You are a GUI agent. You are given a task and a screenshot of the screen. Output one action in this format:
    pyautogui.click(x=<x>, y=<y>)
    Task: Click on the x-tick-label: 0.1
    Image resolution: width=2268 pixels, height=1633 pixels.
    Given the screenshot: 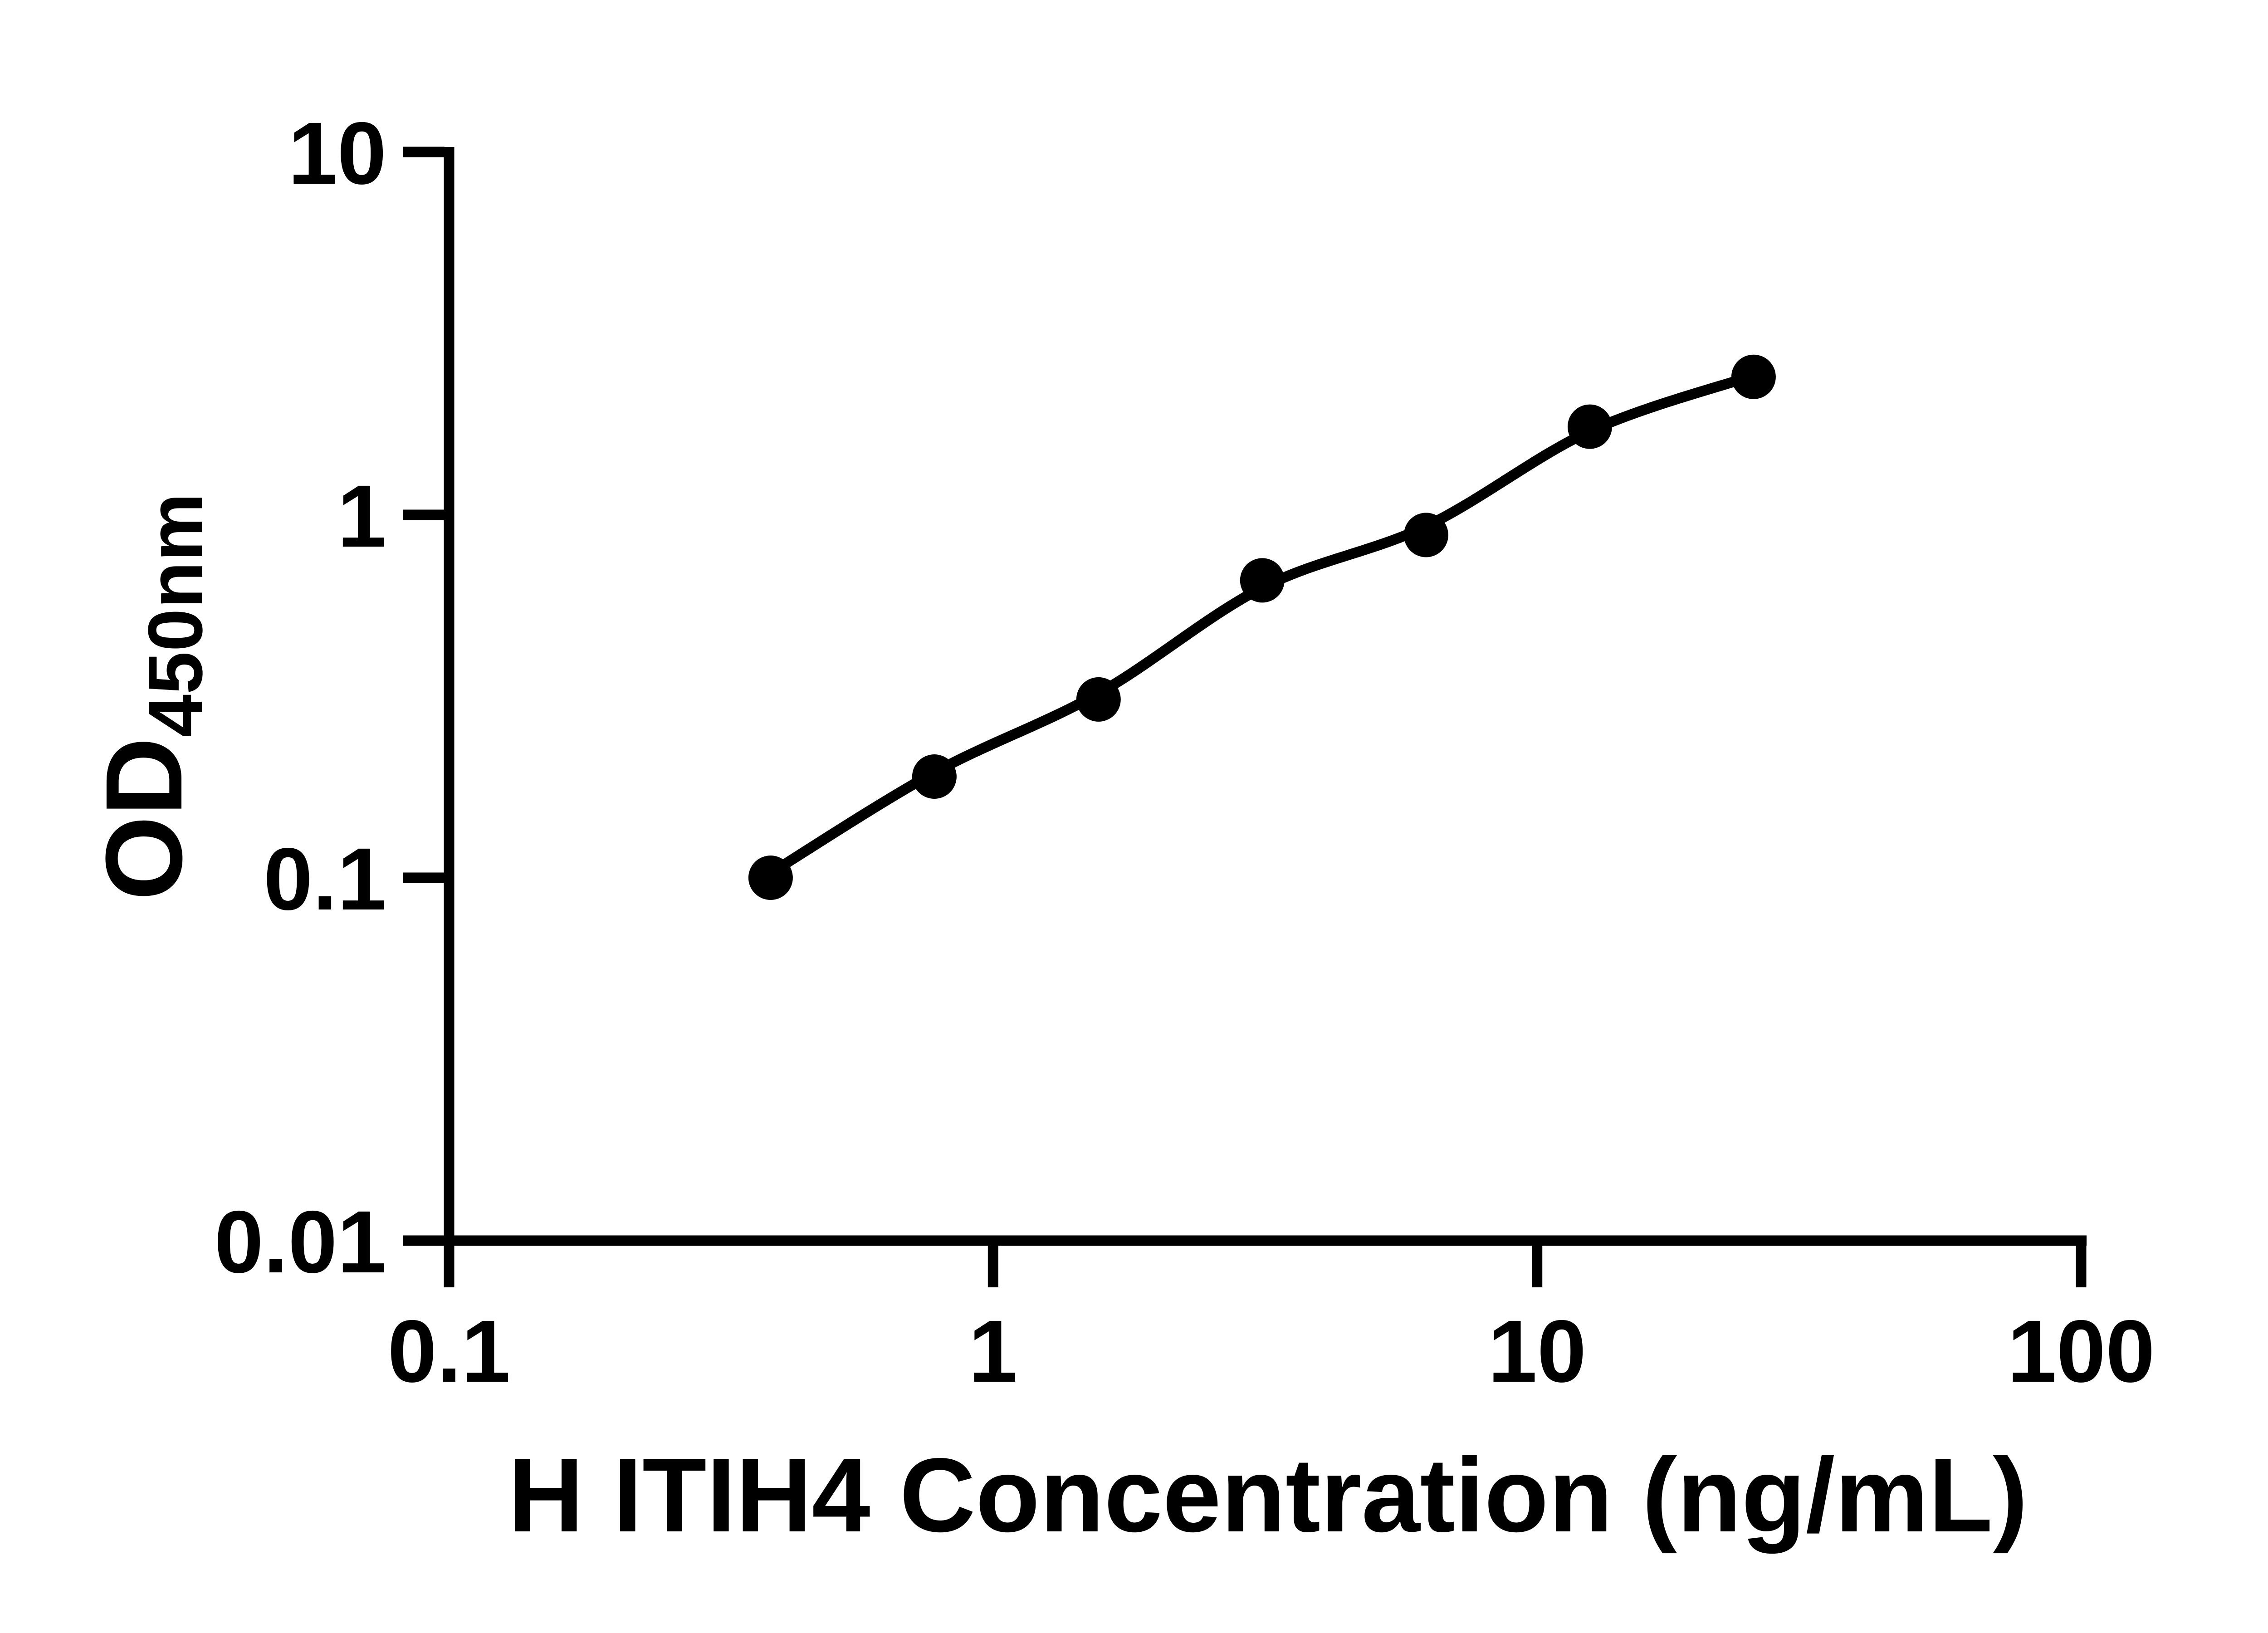 What is the action you would take?
    pyautogui.click(x=449, y=1351)
    